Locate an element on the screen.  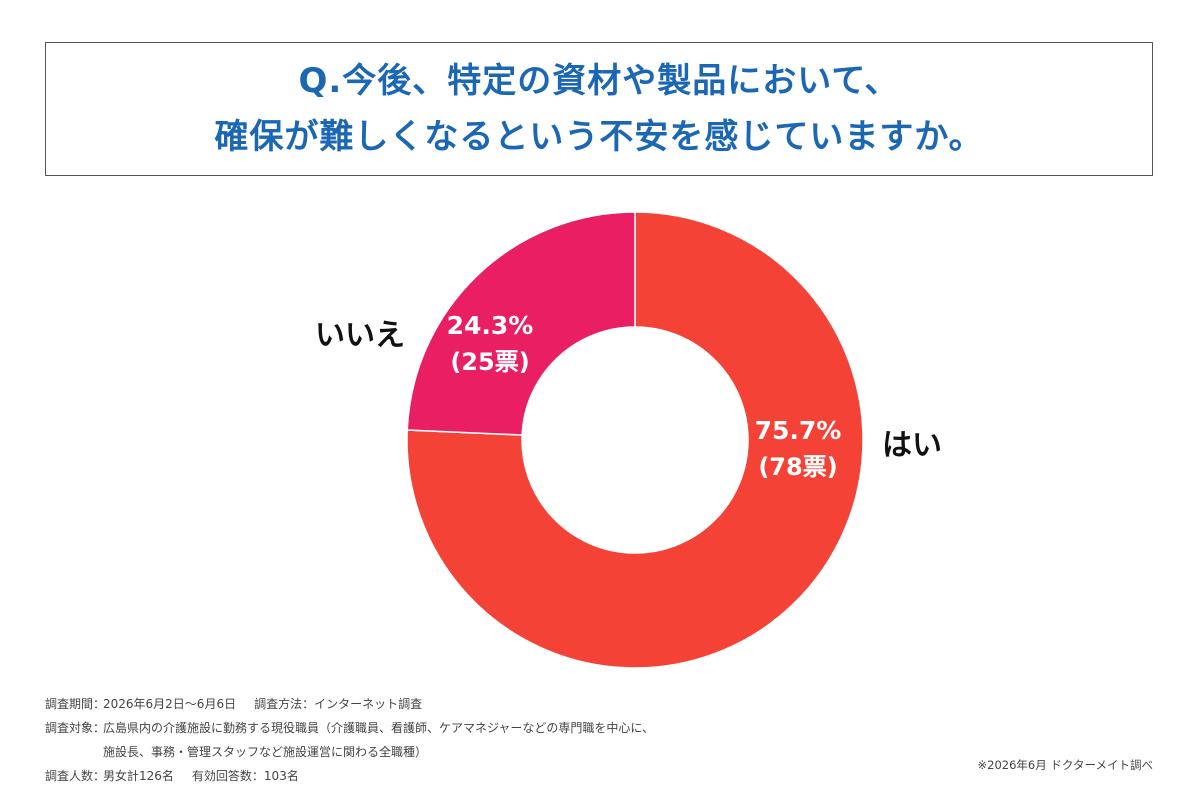
slice-percent-label: 24.3% is located at coordinates (490, 325).